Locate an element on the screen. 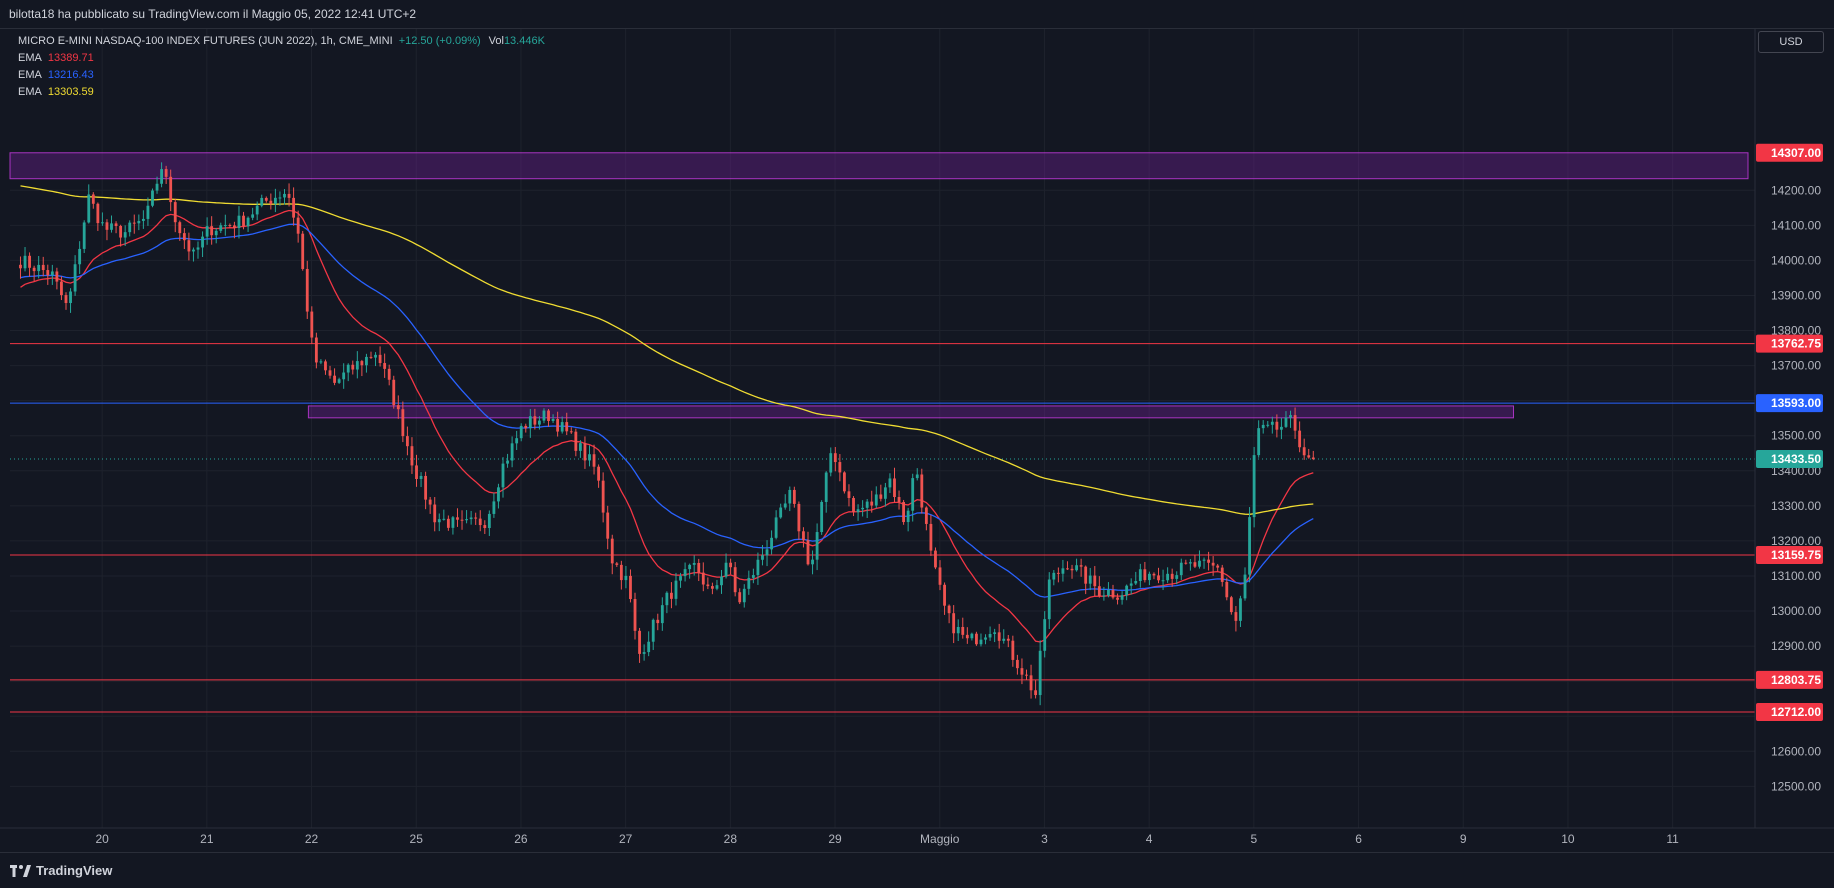  ema-legend-2: EMA 13216.43 is located at coordinates (56, 75).